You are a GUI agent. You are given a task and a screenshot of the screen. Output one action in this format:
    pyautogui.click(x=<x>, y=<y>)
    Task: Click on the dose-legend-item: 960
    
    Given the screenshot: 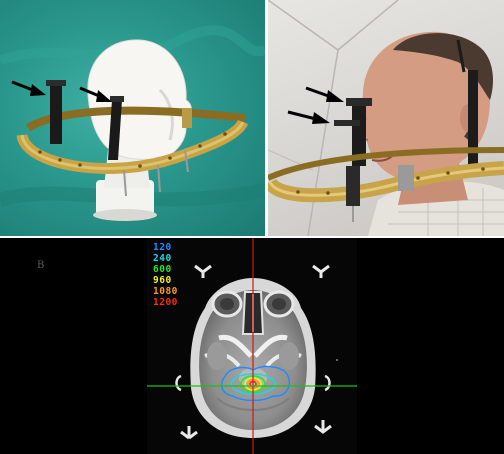 What is the action you would take?
    pyautogui.click(x=162, y=280)
    